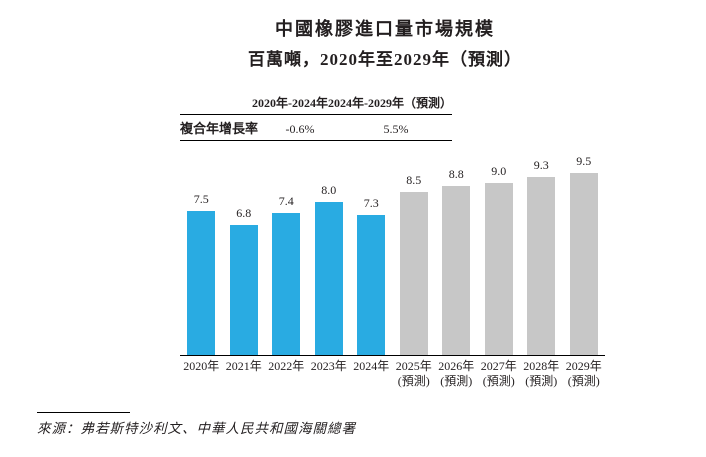  What do you see at coordinates (83, 412) in the screenshot?
I see `source-divider-line` at bounding box center [83, 412].